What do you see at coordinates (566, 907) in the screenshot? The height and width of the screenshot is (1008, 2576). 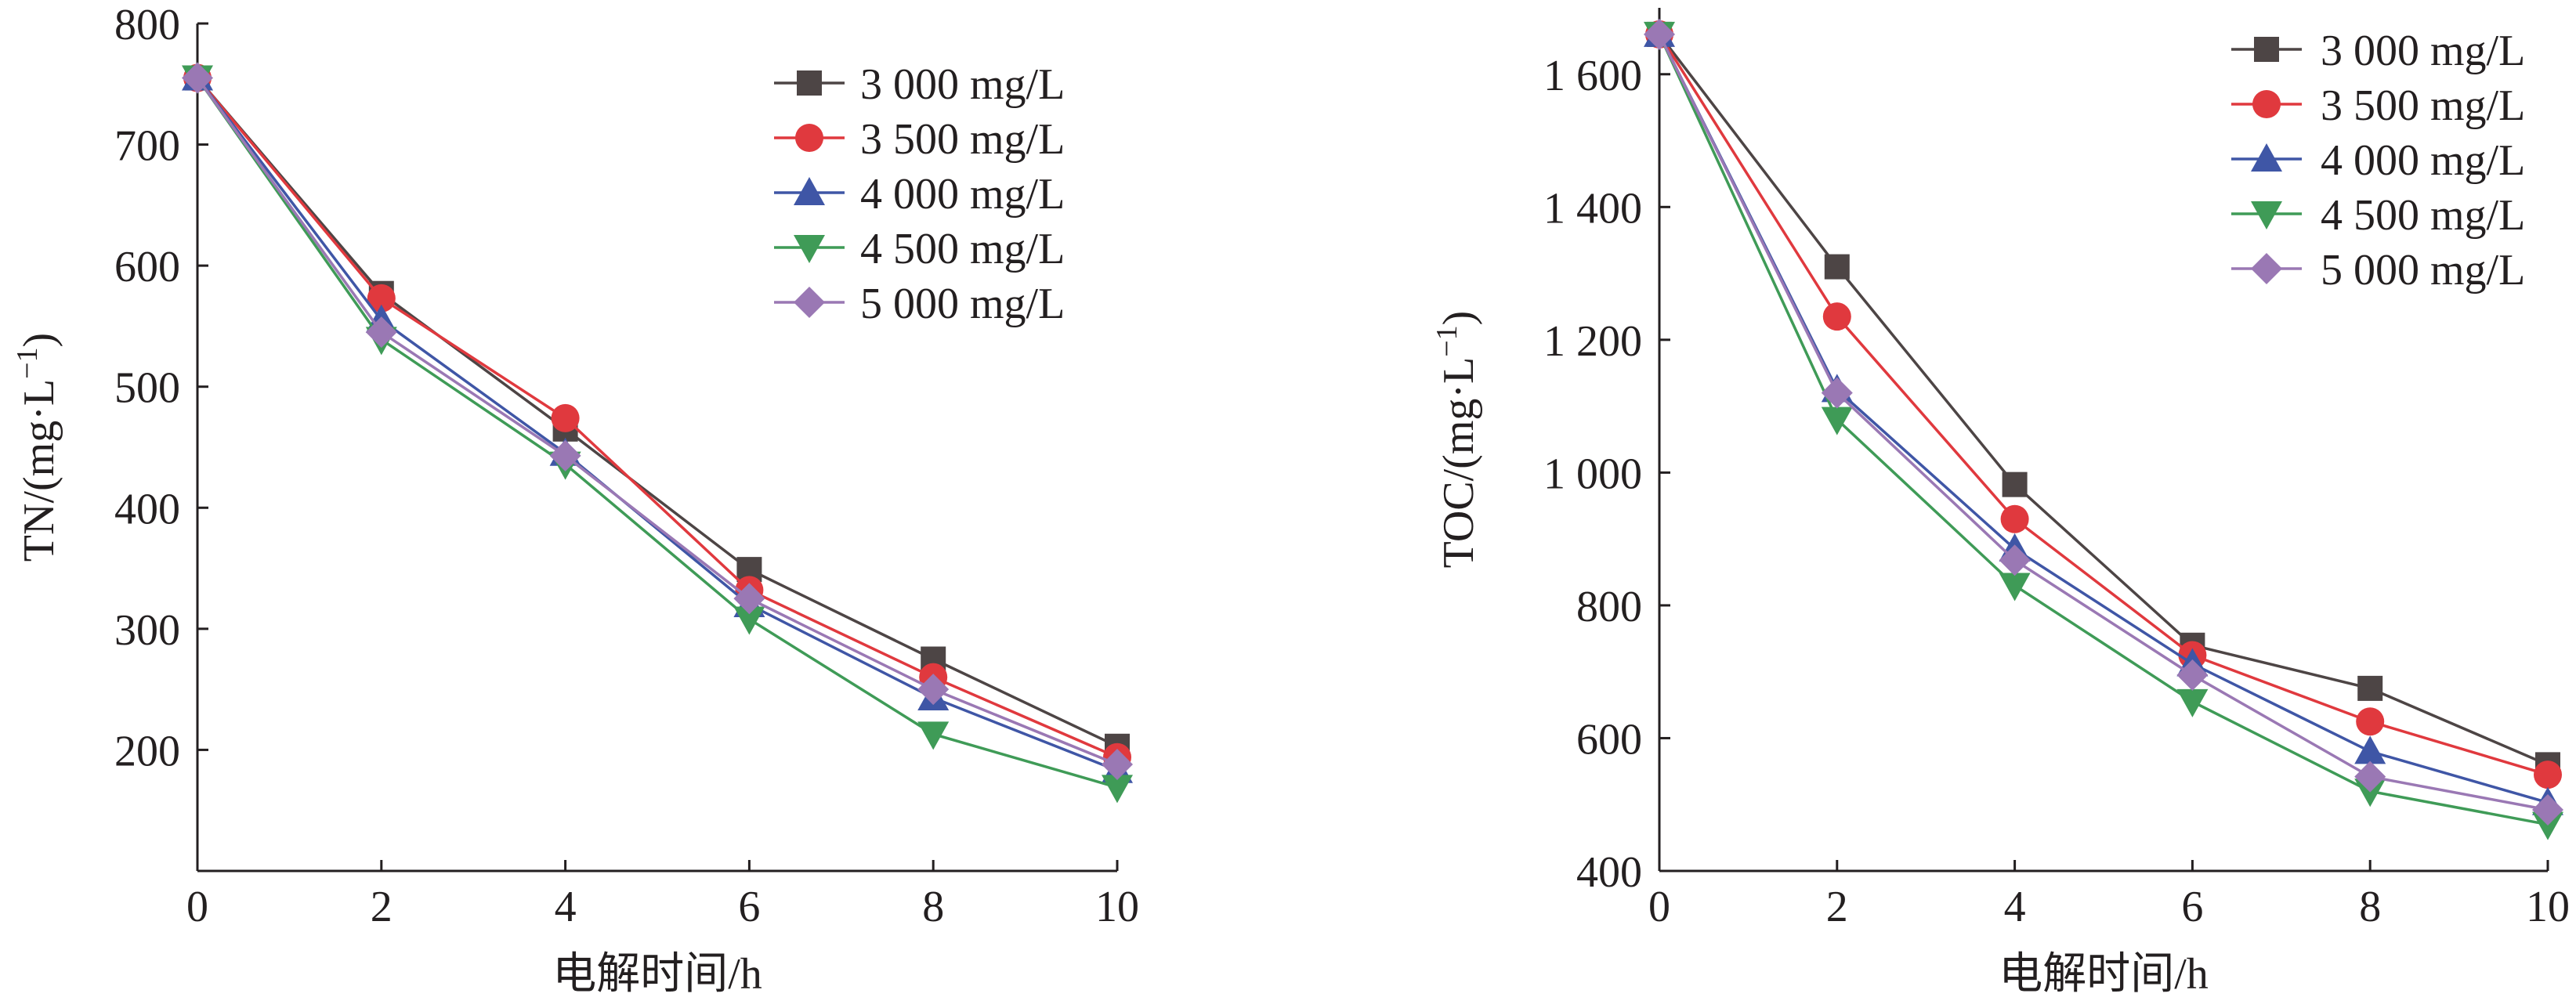 I see `x-tick-label: 4` at bounding box center [566, 907].